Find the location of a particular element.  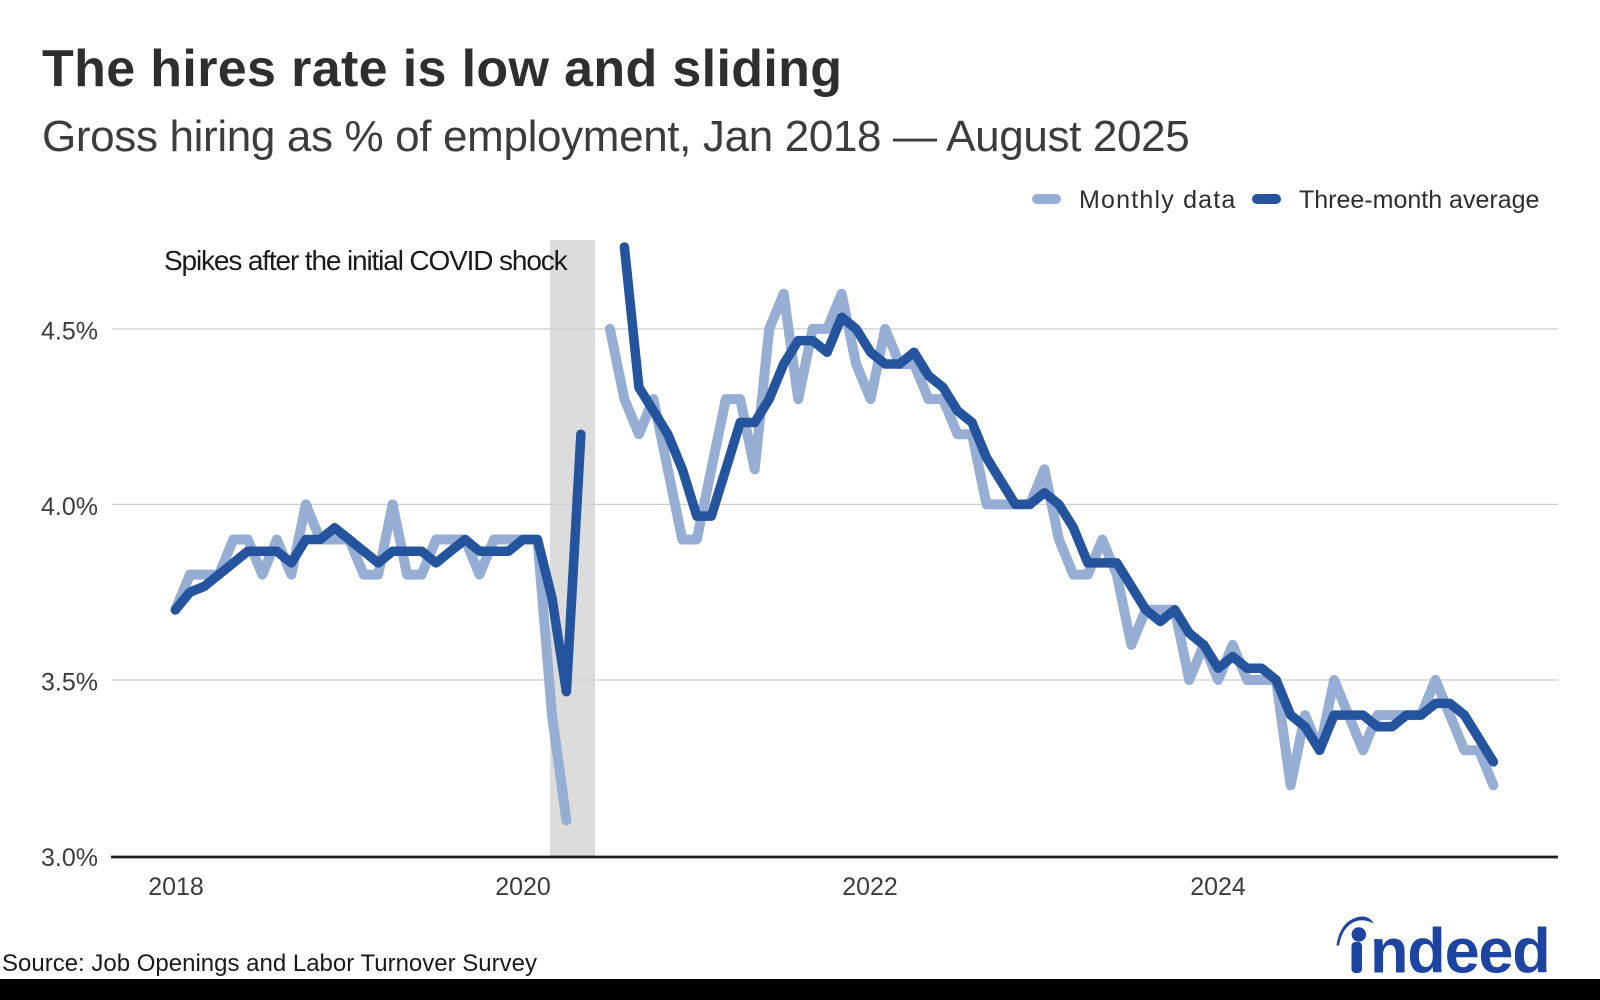

svg-text: Three-month average is located at coordinates (1419, 200).